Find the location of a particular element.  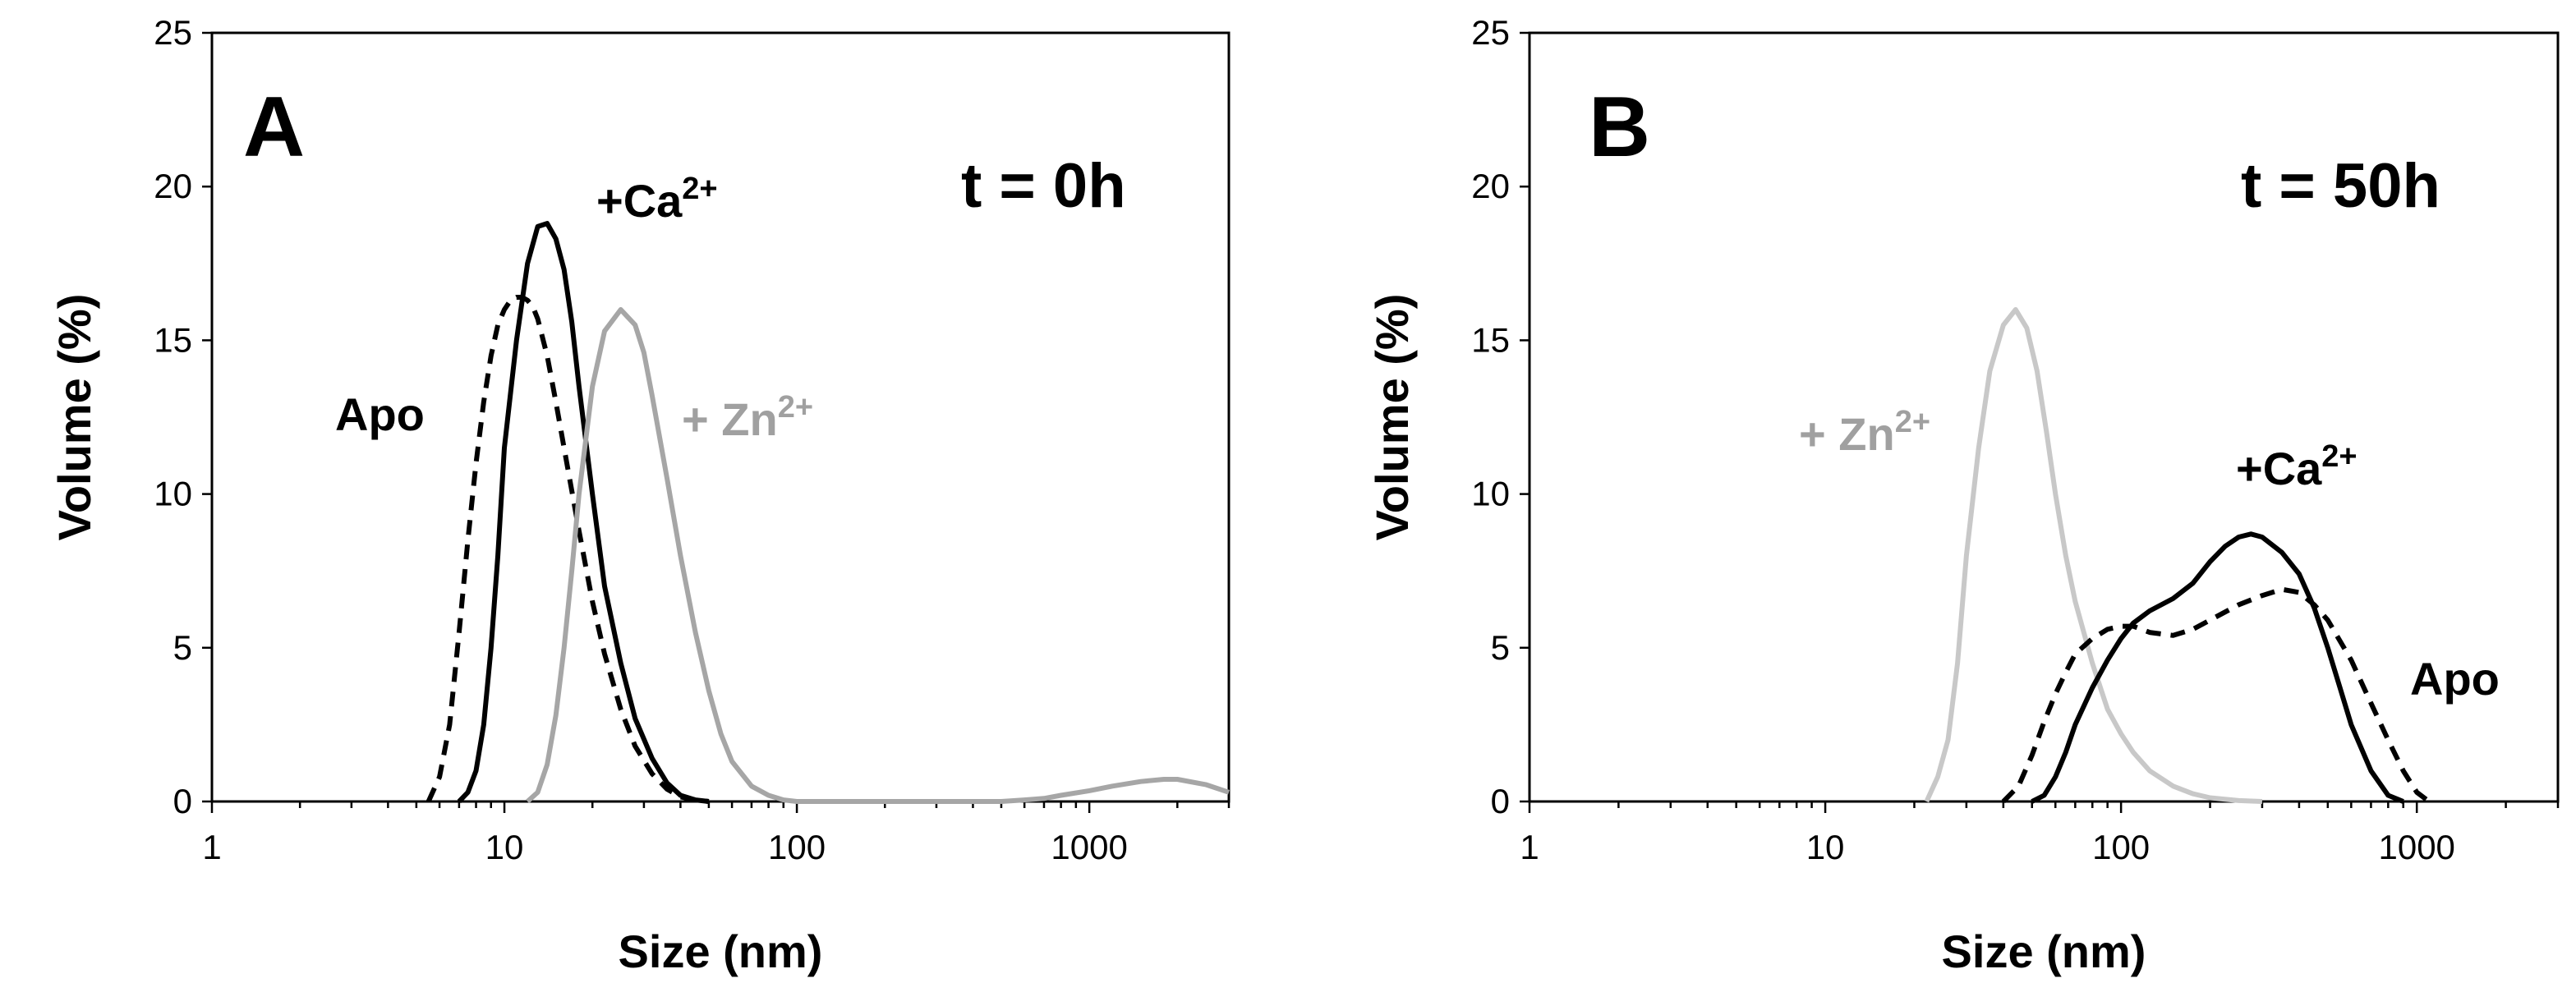

time-annotation: t = 50h is located at coordinates (2340, 186).